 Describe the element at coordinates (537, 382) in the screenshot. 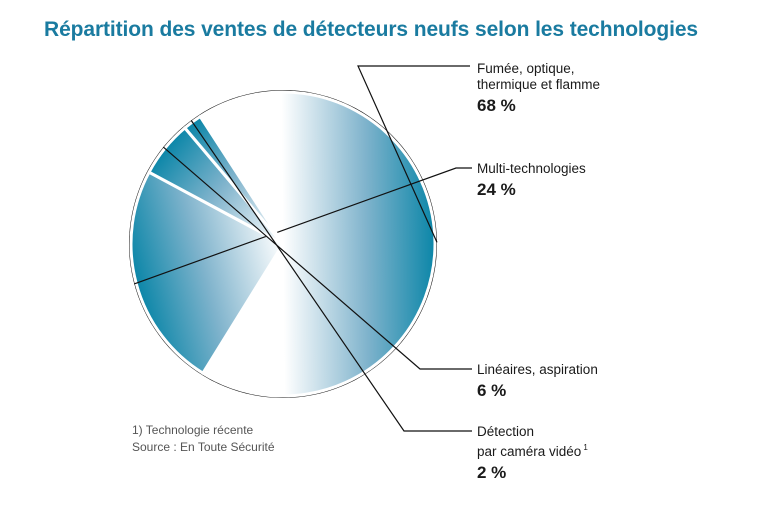

I see `slice-label-linear: Linéaires, aspiration 6 %` at that location.